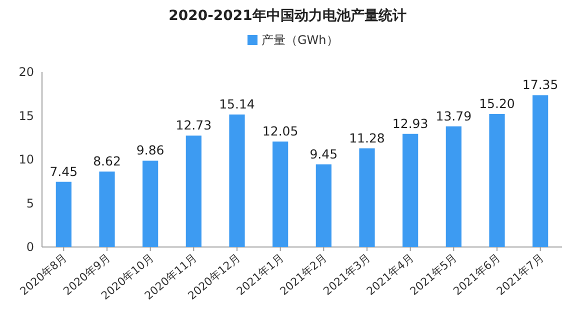 This screenshot has height=328, width=575. I want to click on text: 11.28, so click(367, 138).